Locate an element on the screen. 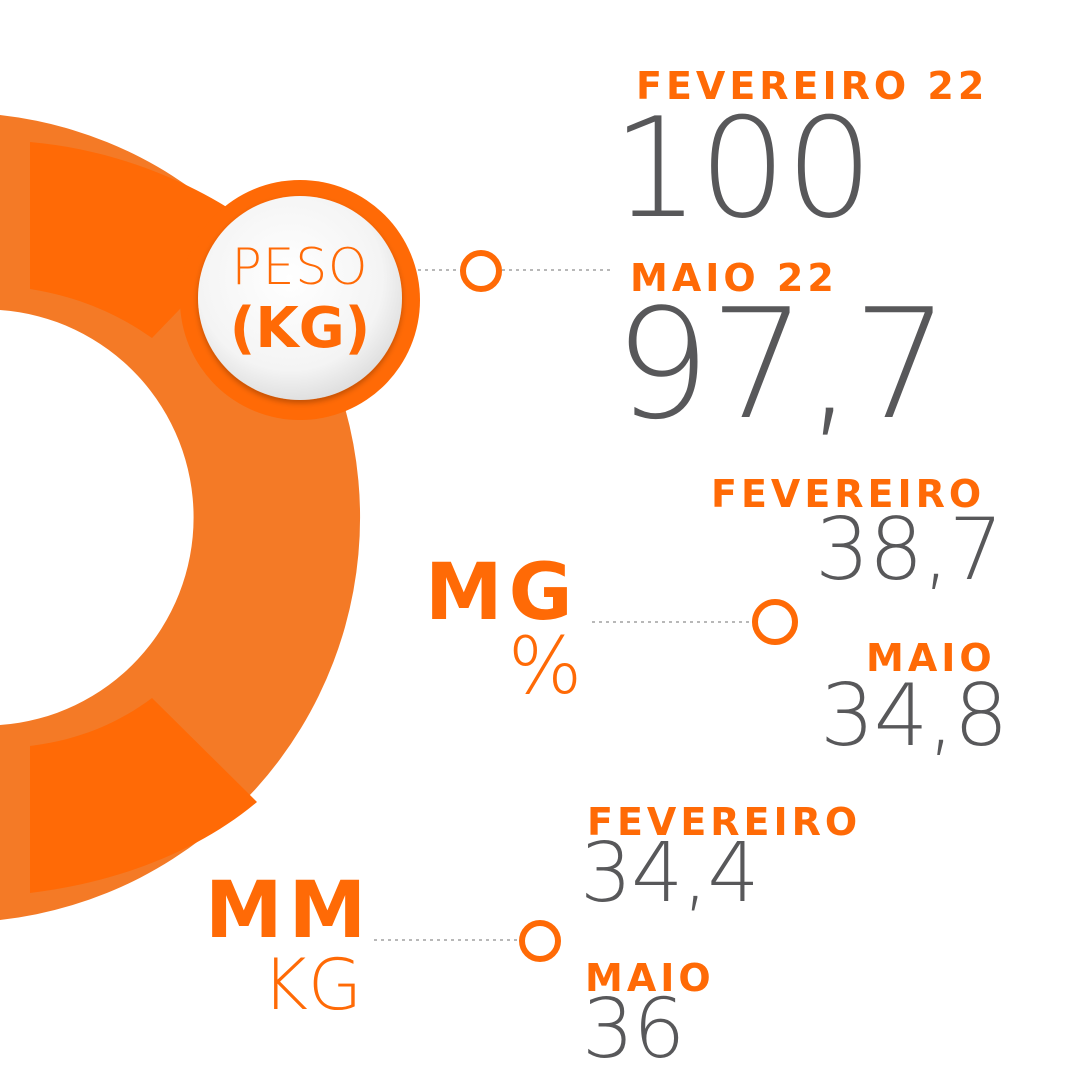 This screenshot has height=1080, width=1080. mm-period-1: FEVEREIRO is located at coordinates (724, 822).